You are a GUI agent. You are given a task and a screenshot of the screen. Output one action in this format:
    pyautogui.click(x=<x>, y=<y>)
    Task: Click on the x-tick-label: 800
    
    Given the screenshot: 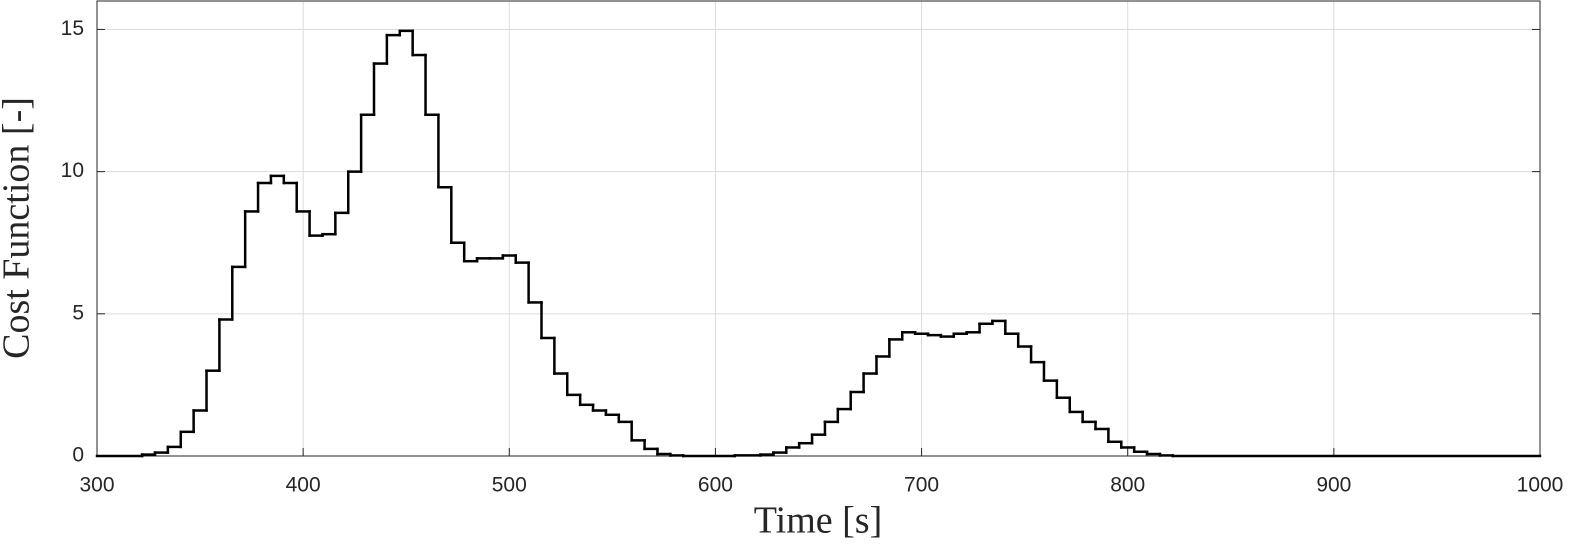 What is the action you would take?
    pyautogui.click(x=1127, y=485)
    